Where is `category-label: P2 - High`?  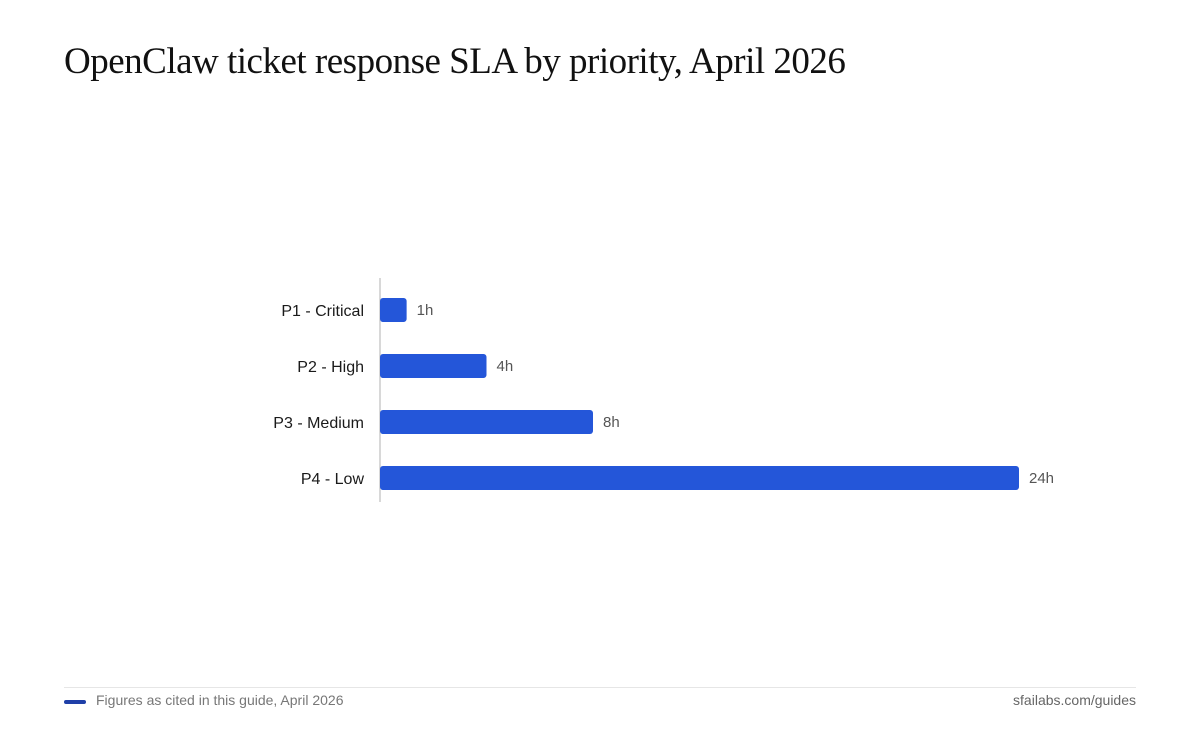 category-label: P2 - High is located at coordinates (330, 367).